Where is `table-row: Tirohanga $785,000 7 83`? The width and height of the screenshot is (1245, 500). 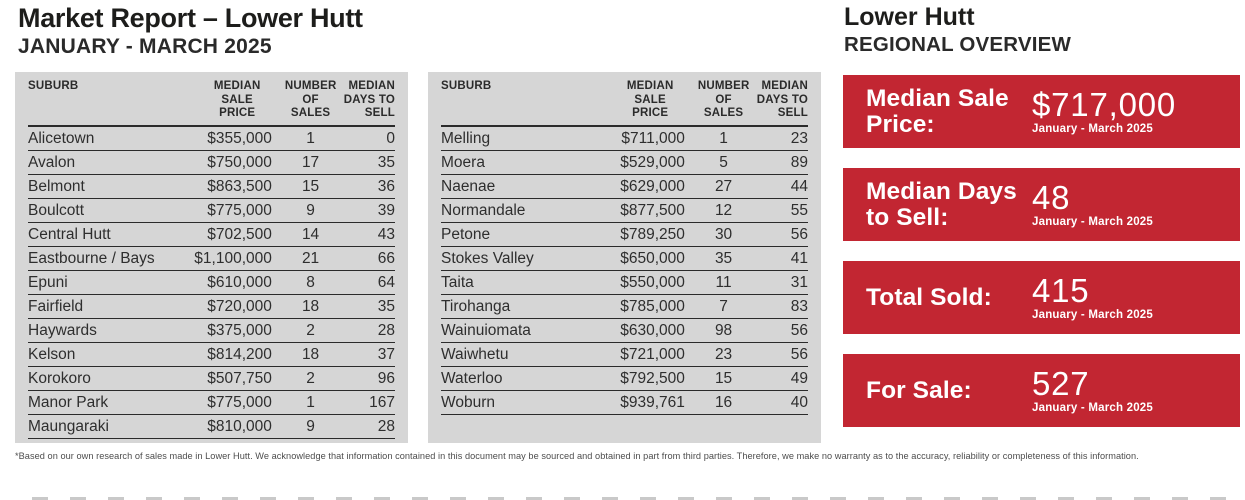
table-row: Tirohanga $785,000 7 83 is located at coordinates (624, 306).